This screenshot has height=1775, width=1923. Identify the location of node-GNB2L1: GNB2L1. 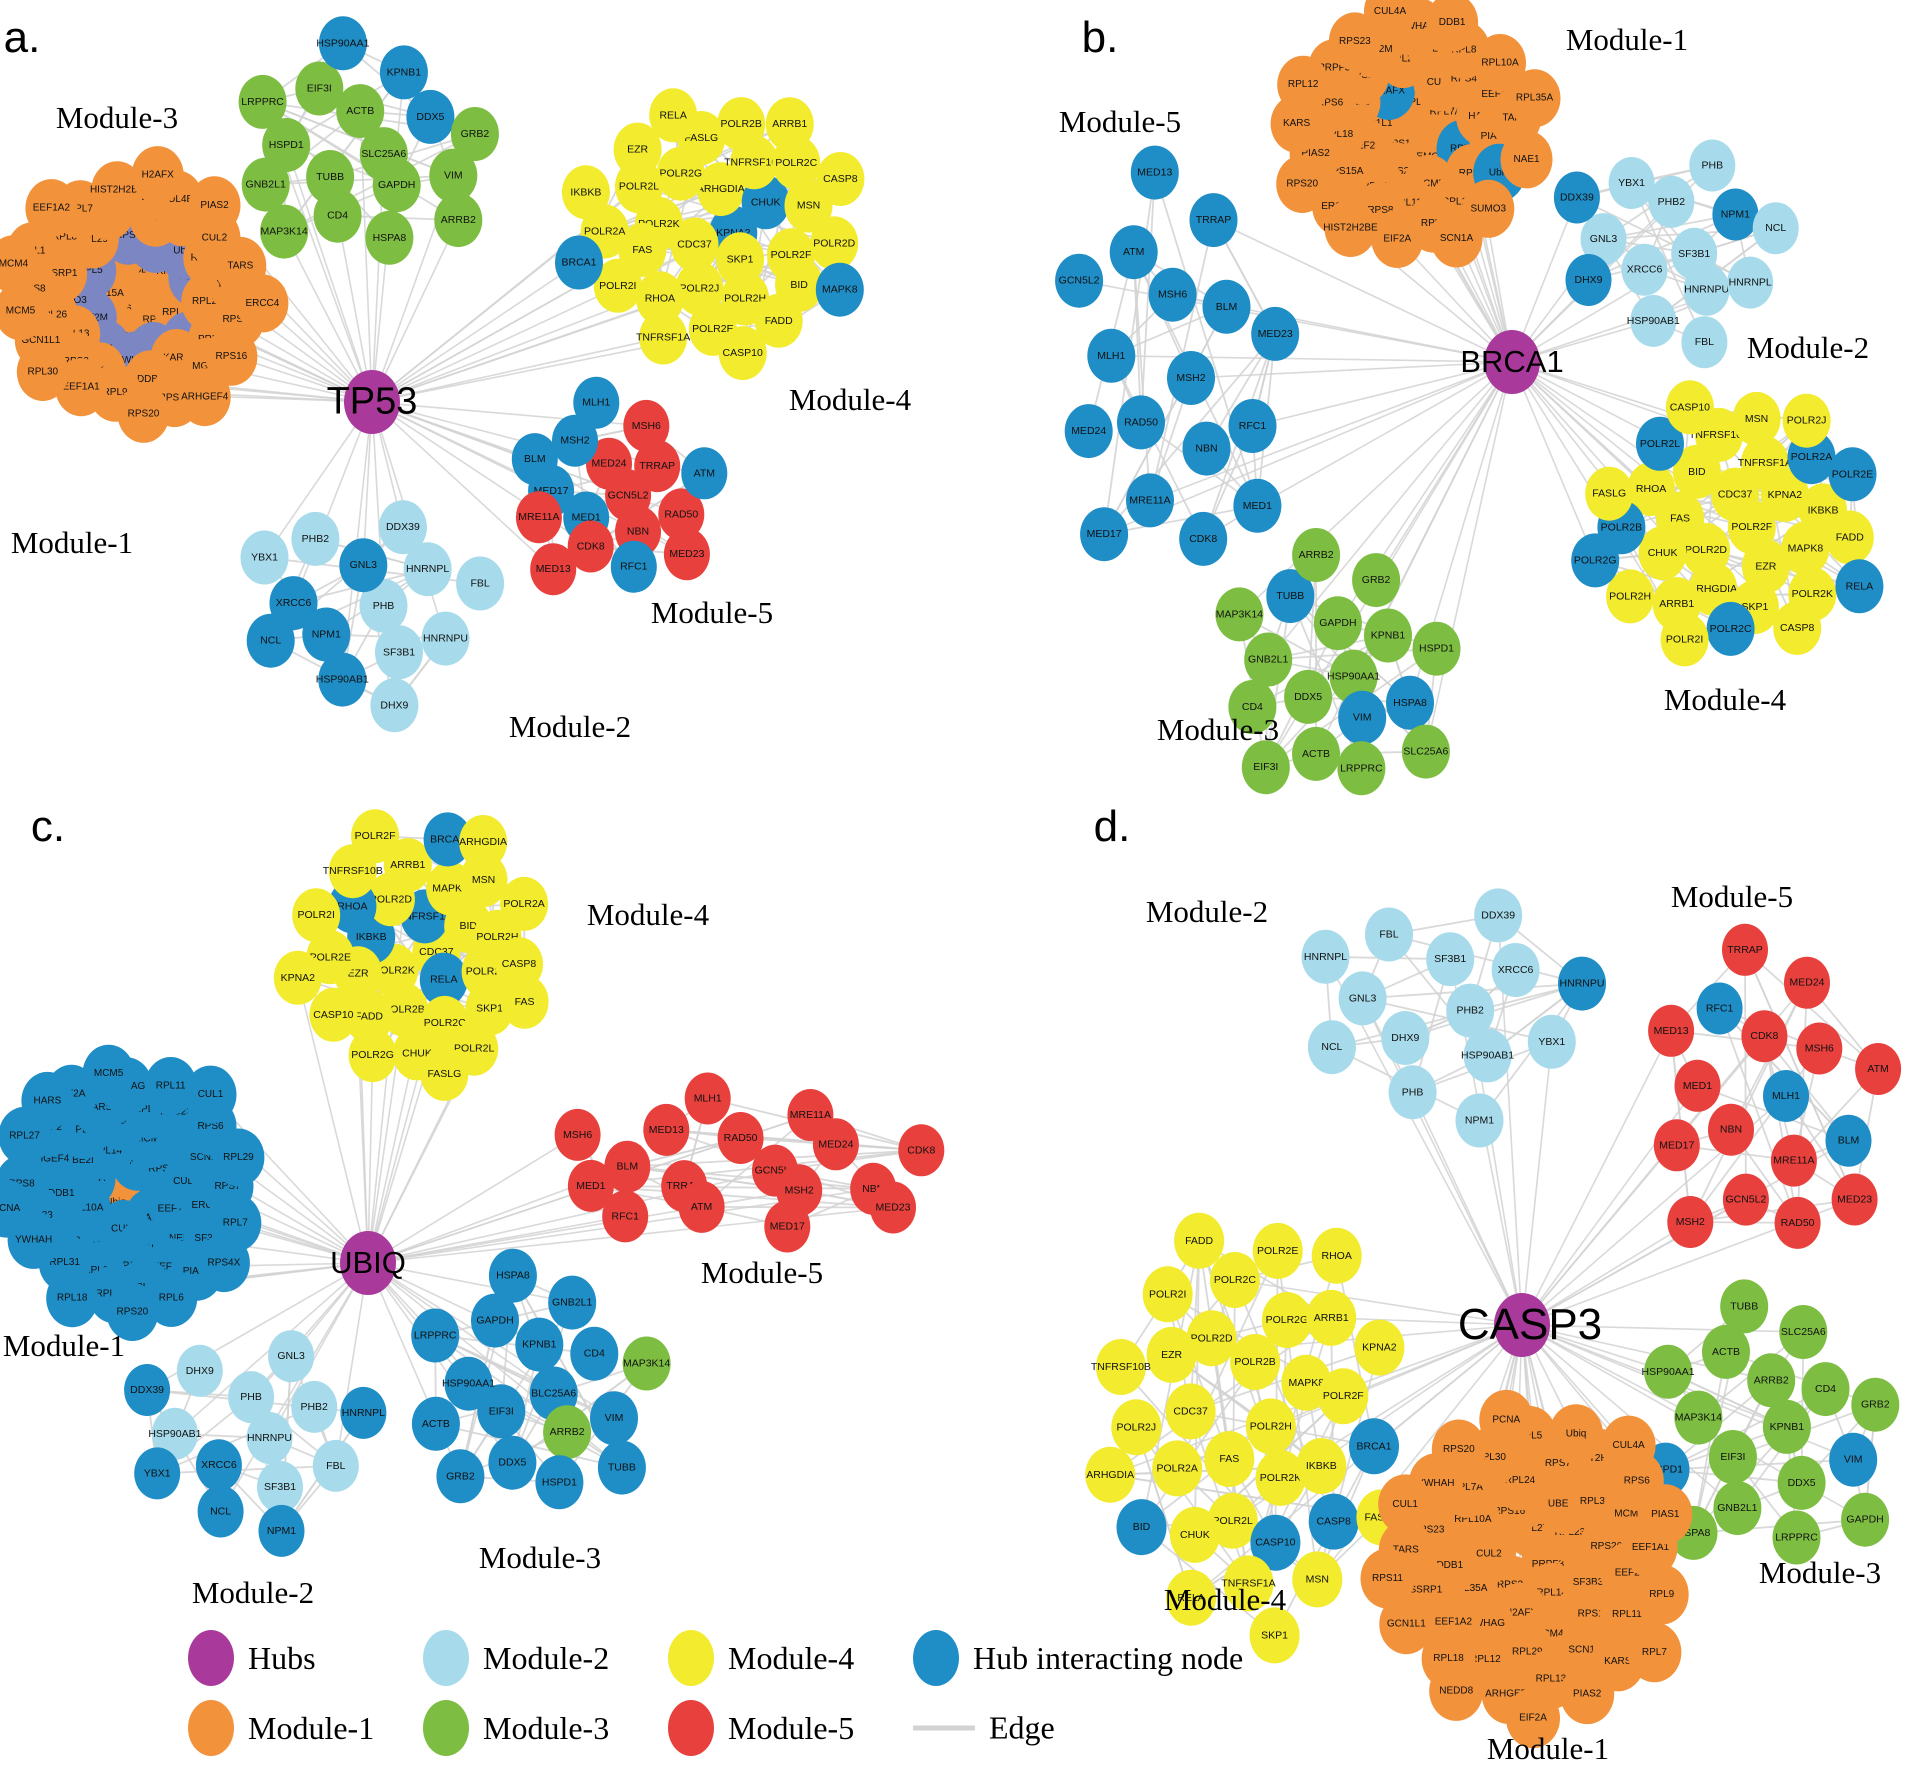
(1268, 659).